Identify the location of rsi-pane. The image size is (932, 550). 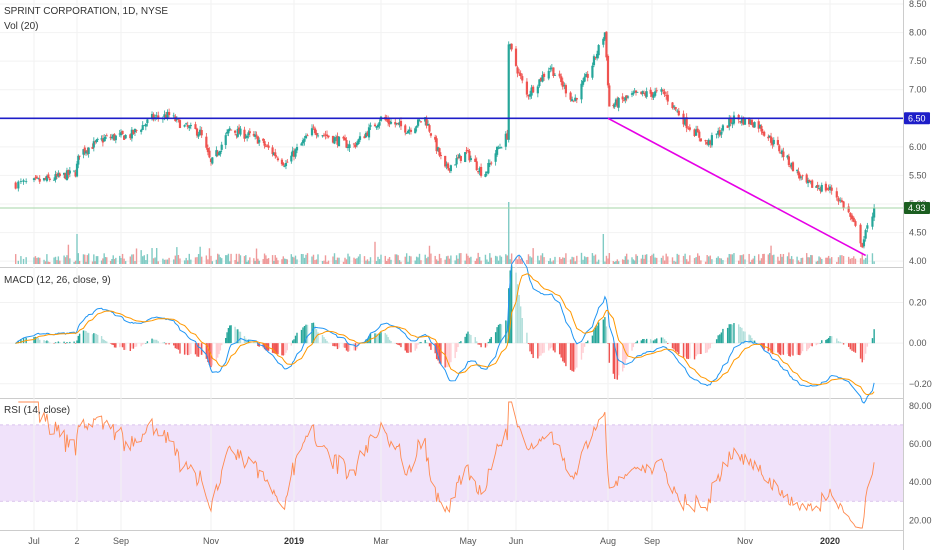
(451, 463).